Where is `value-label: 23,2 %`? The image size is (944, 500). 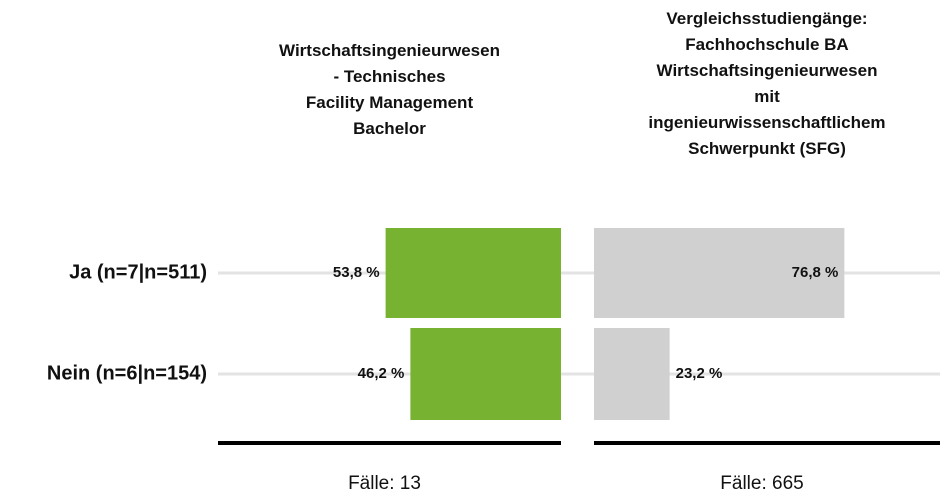 value-label: 23,2 % is located at coordinates (699, 373).